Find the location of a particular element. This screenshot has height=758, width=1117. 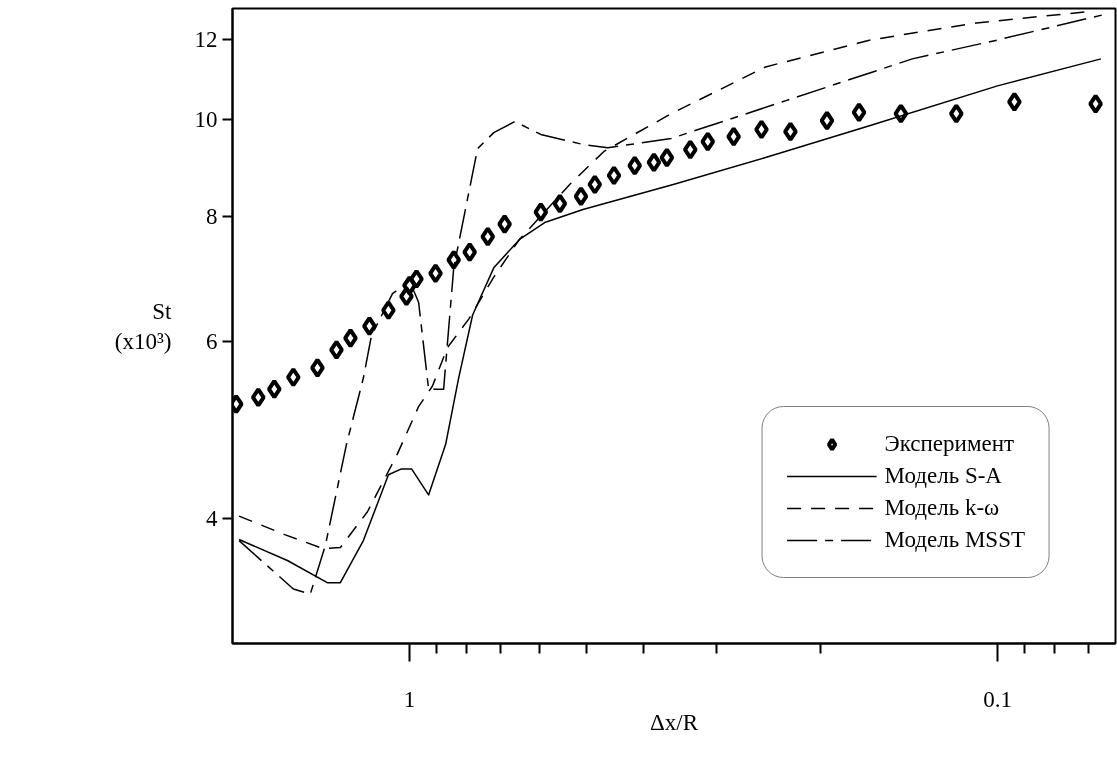

legend-label: Модель k-ω is located at coordinates (942, 508).